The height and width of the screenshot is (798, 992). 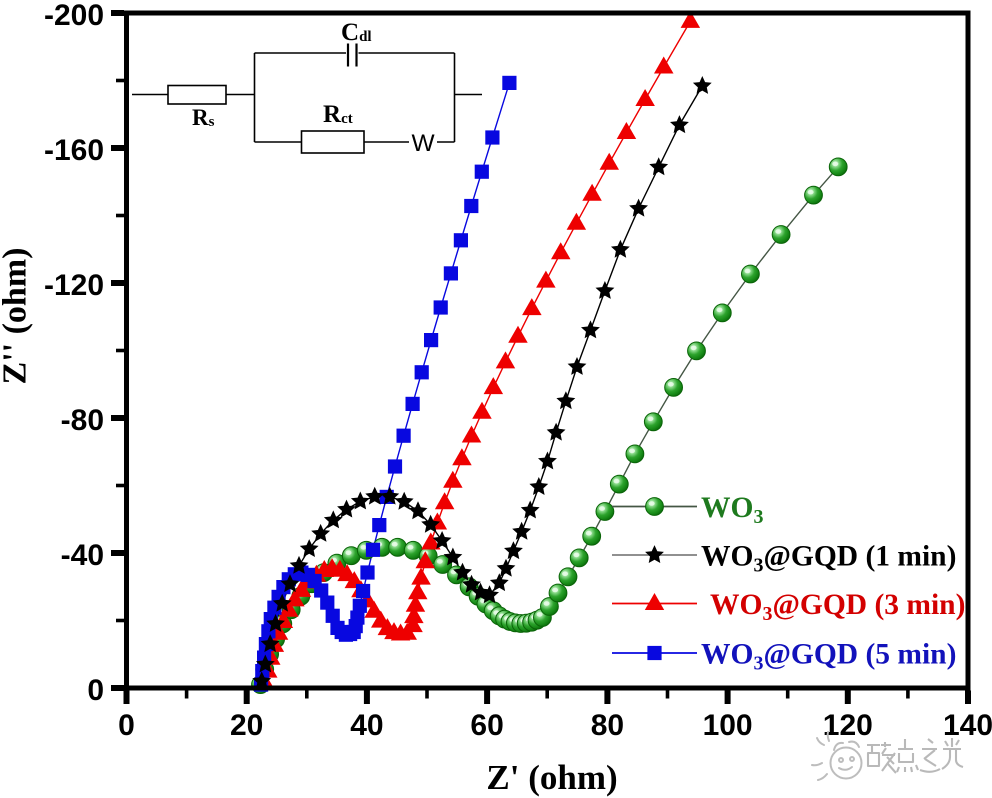 What do you see at coordinates (848, 725) in the screenshot?
I see `svg-text: 120` at bounding box center [848, 725].